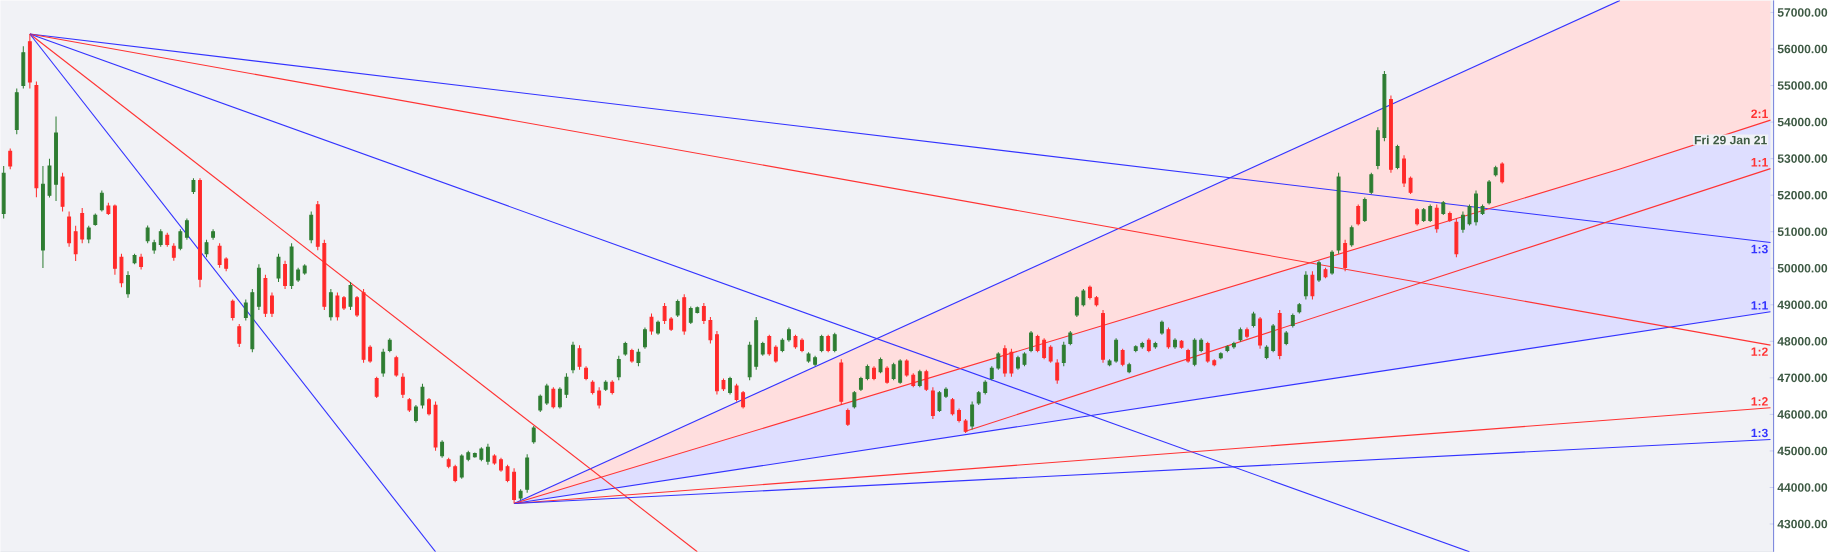 The image size is (1831, 552). What do you see at coordinates (1802, 304) in the screenshot?
I see `y-tick-label: 49000.00` at bounding box center [1802, 304].